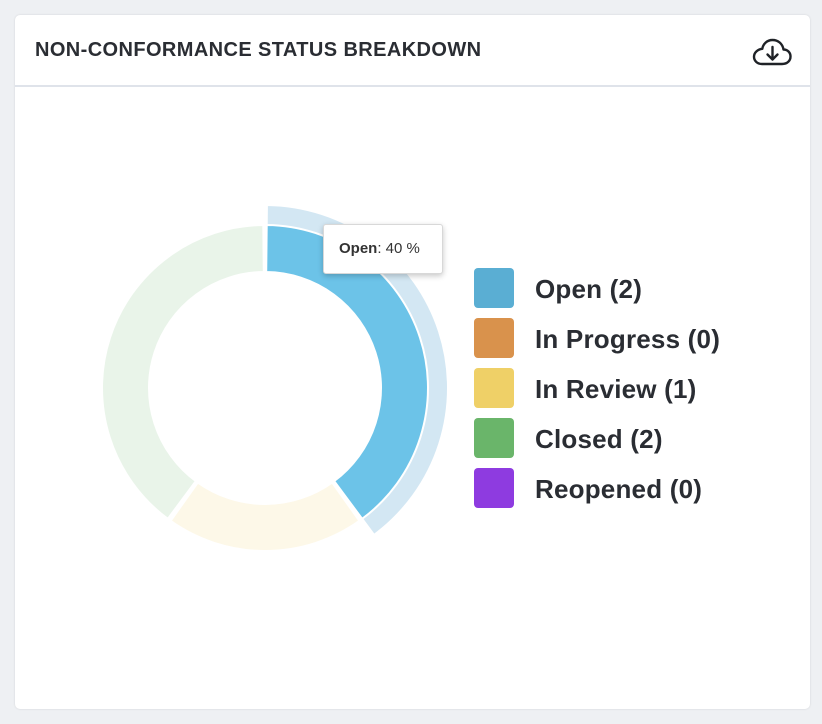 The image size is (822, 724). Describe the element at coordinates (589, 289) in the screenshot. I see `legend-label: Open (2)` at that location.